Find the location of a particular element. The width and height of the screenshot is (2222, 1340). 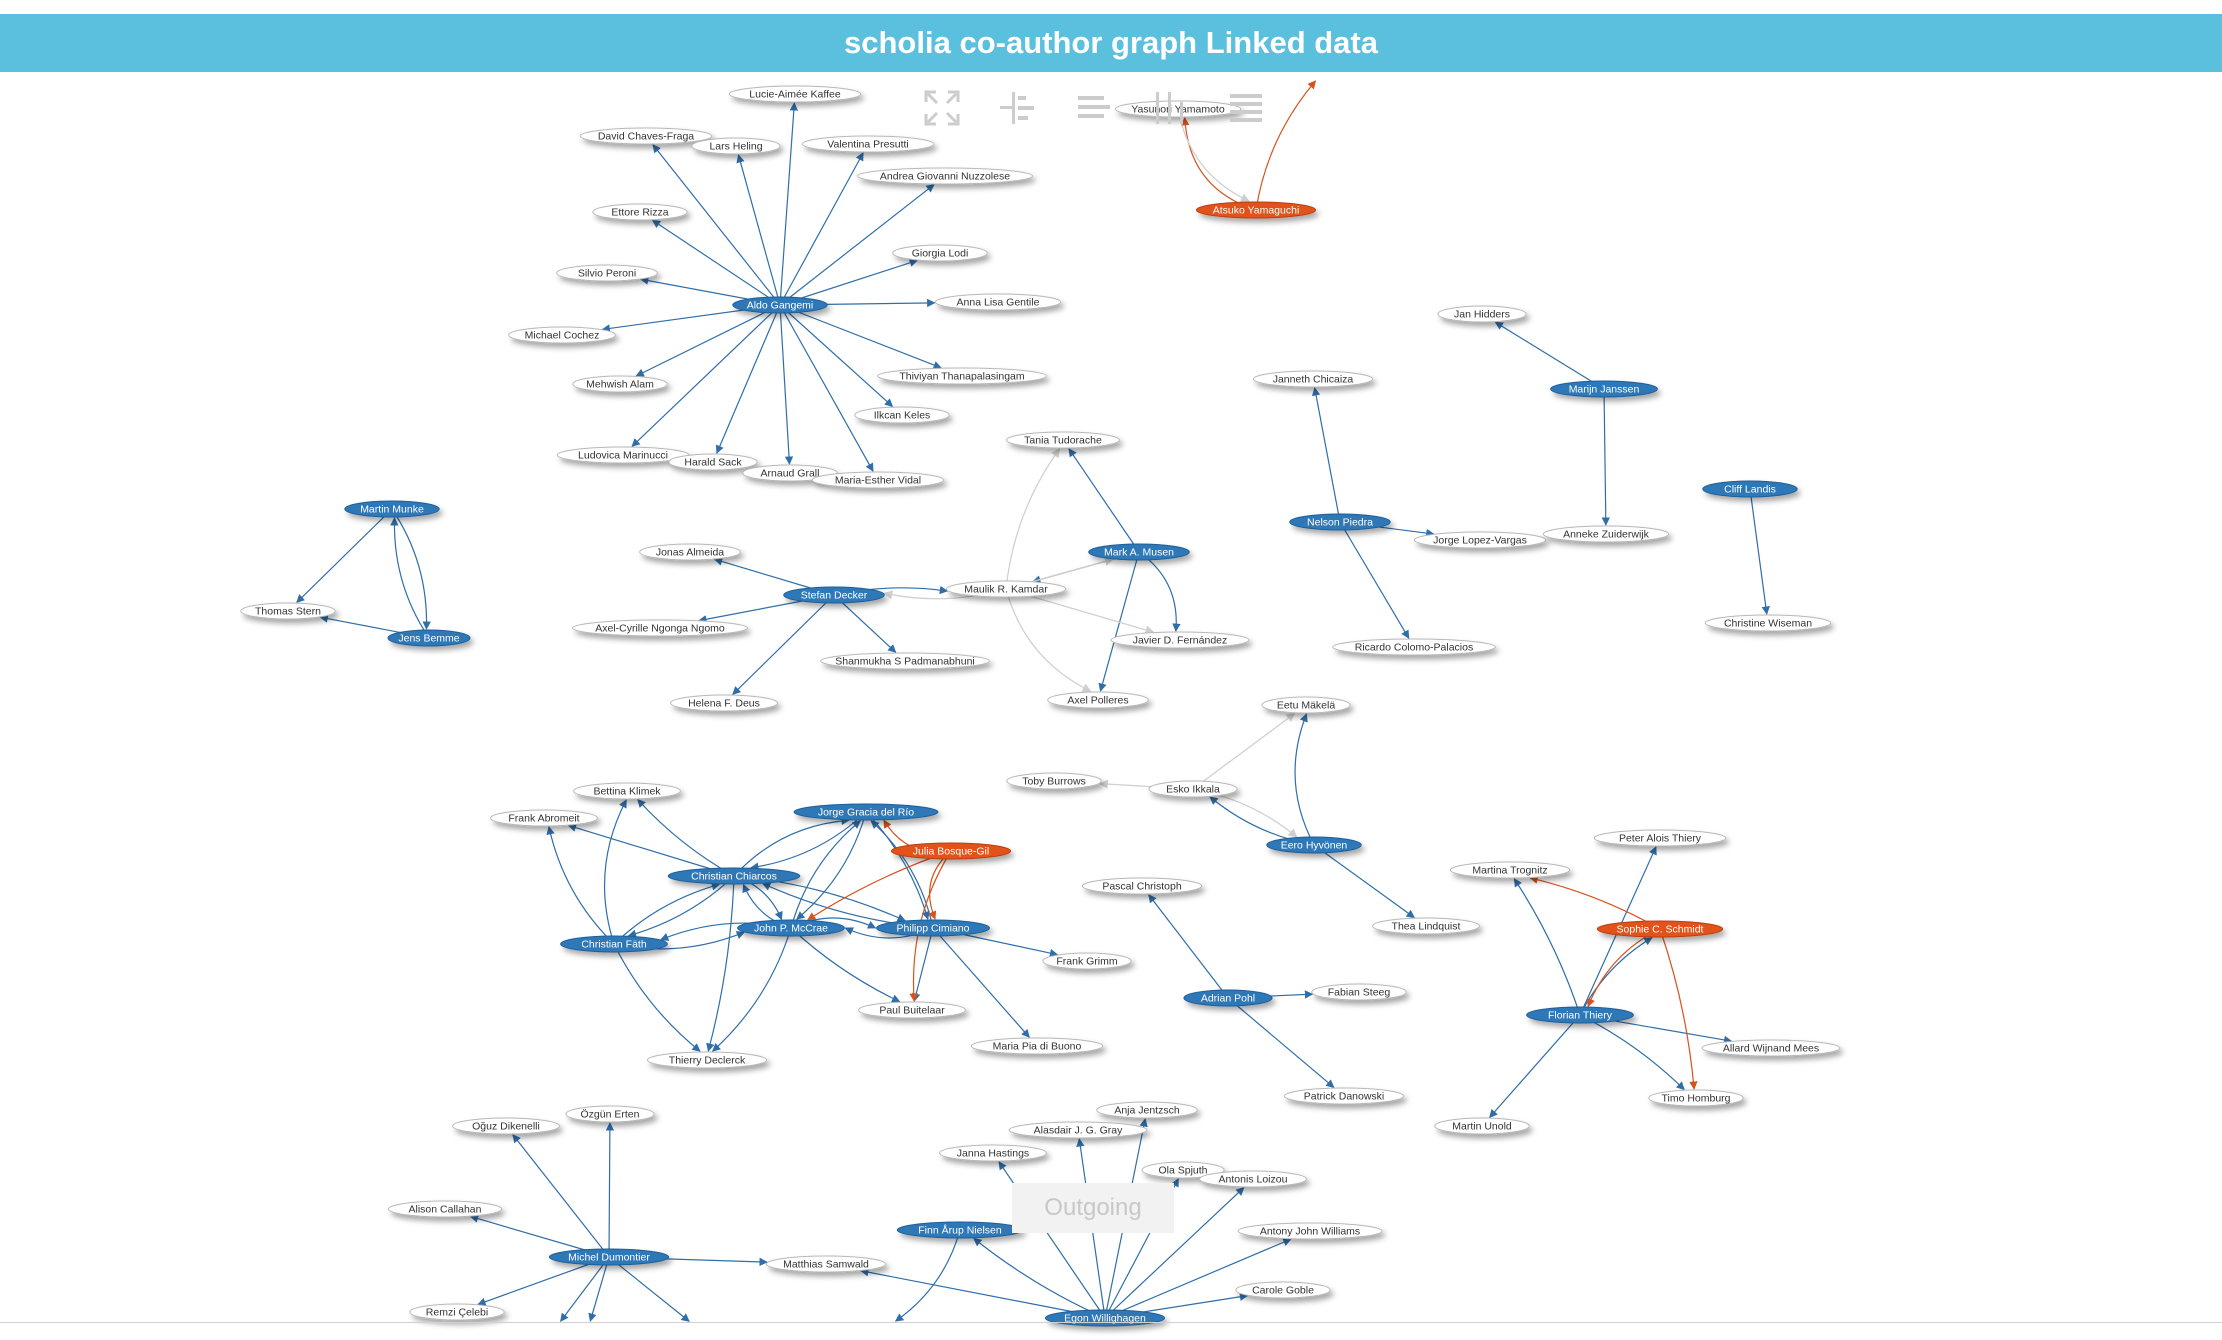

node-david: David Chaves-Fraga is located at coordinates (646, 136).